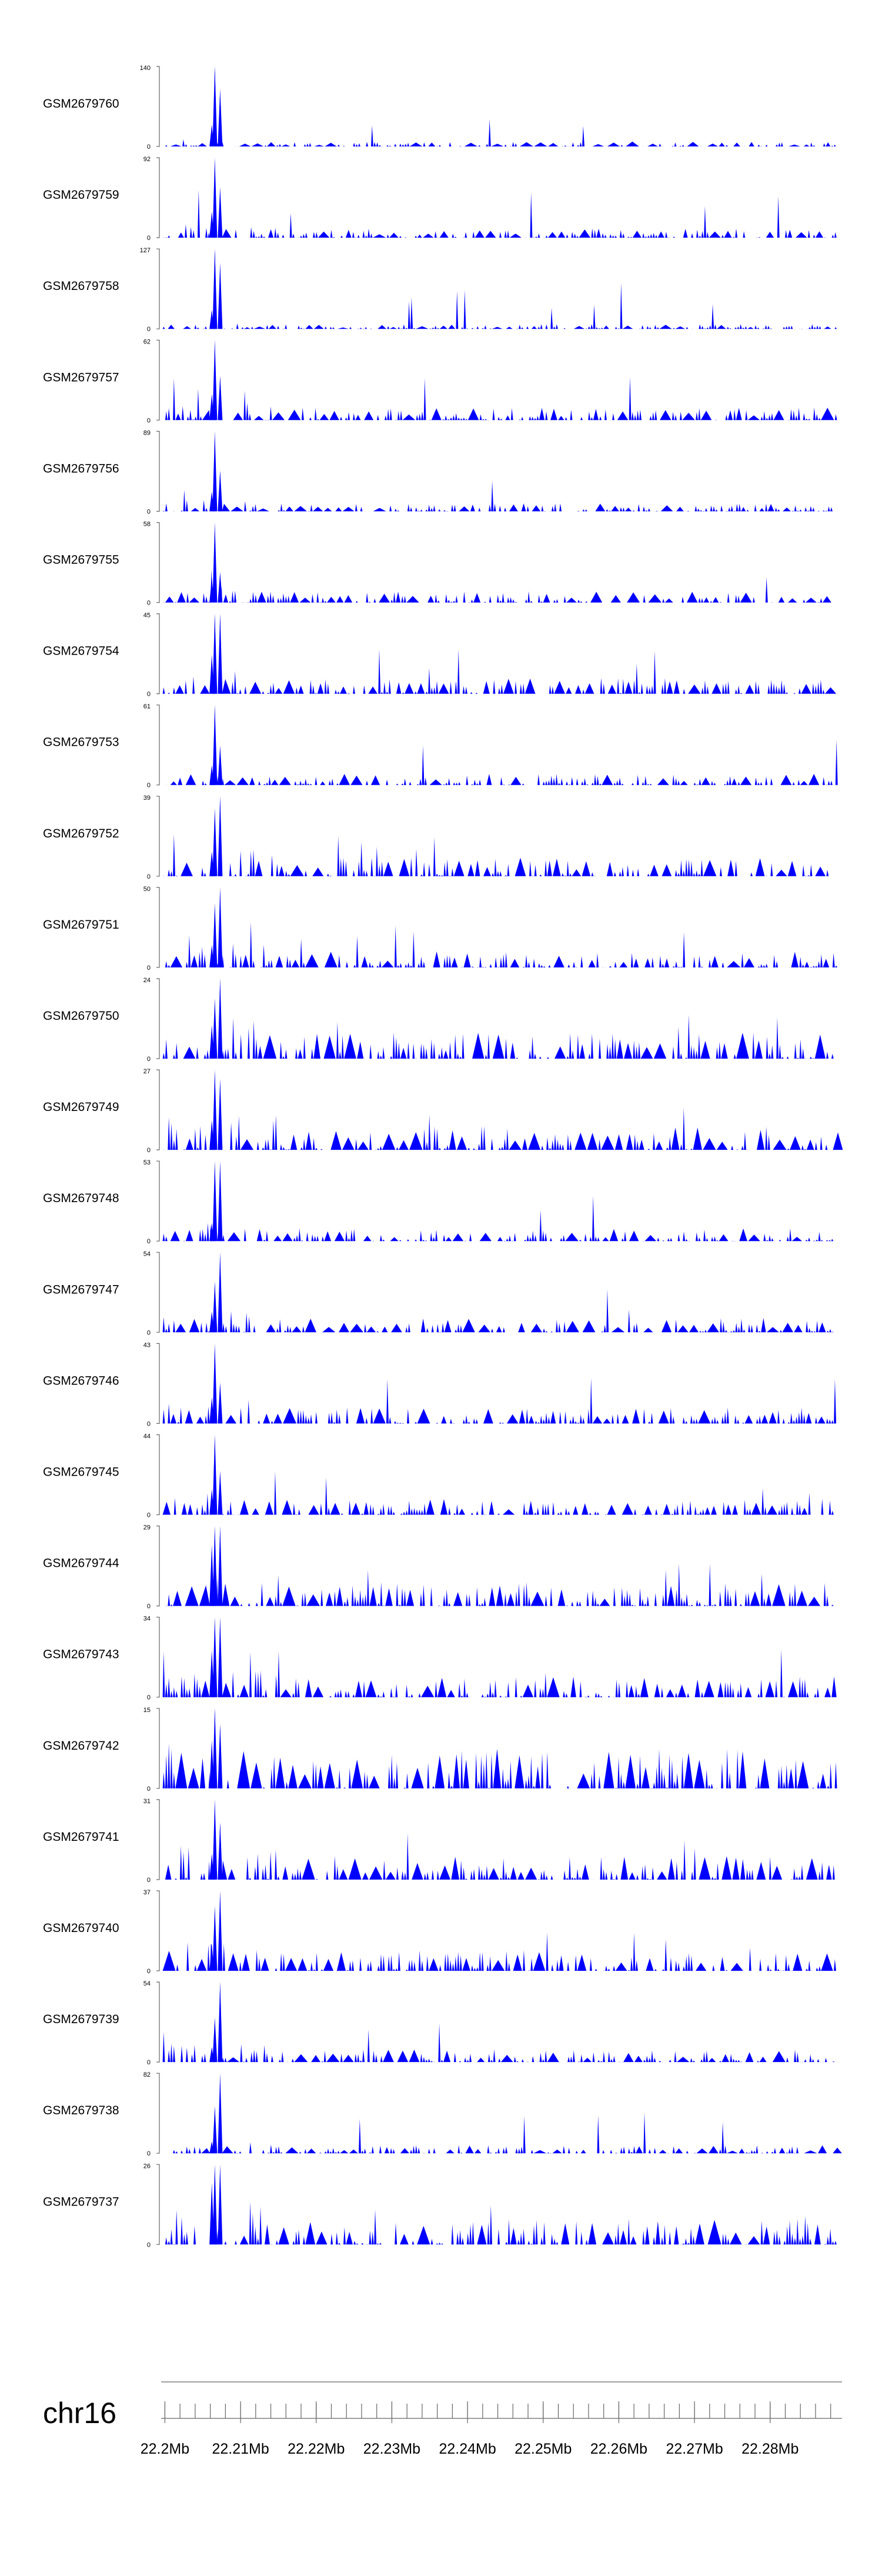  What do you see at coordinates (81, 1289) in the screenshot?
I see `track-label: GSM2679747` at bounding box center [81, 1289].